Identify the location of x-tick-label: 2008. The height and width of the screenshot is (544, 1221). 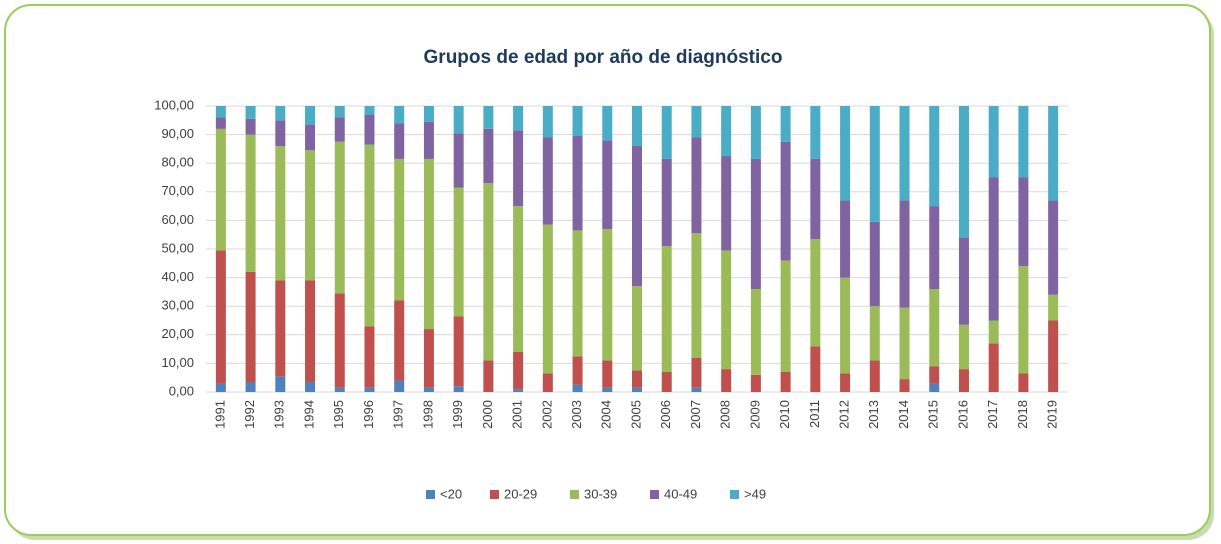
(725, 414).